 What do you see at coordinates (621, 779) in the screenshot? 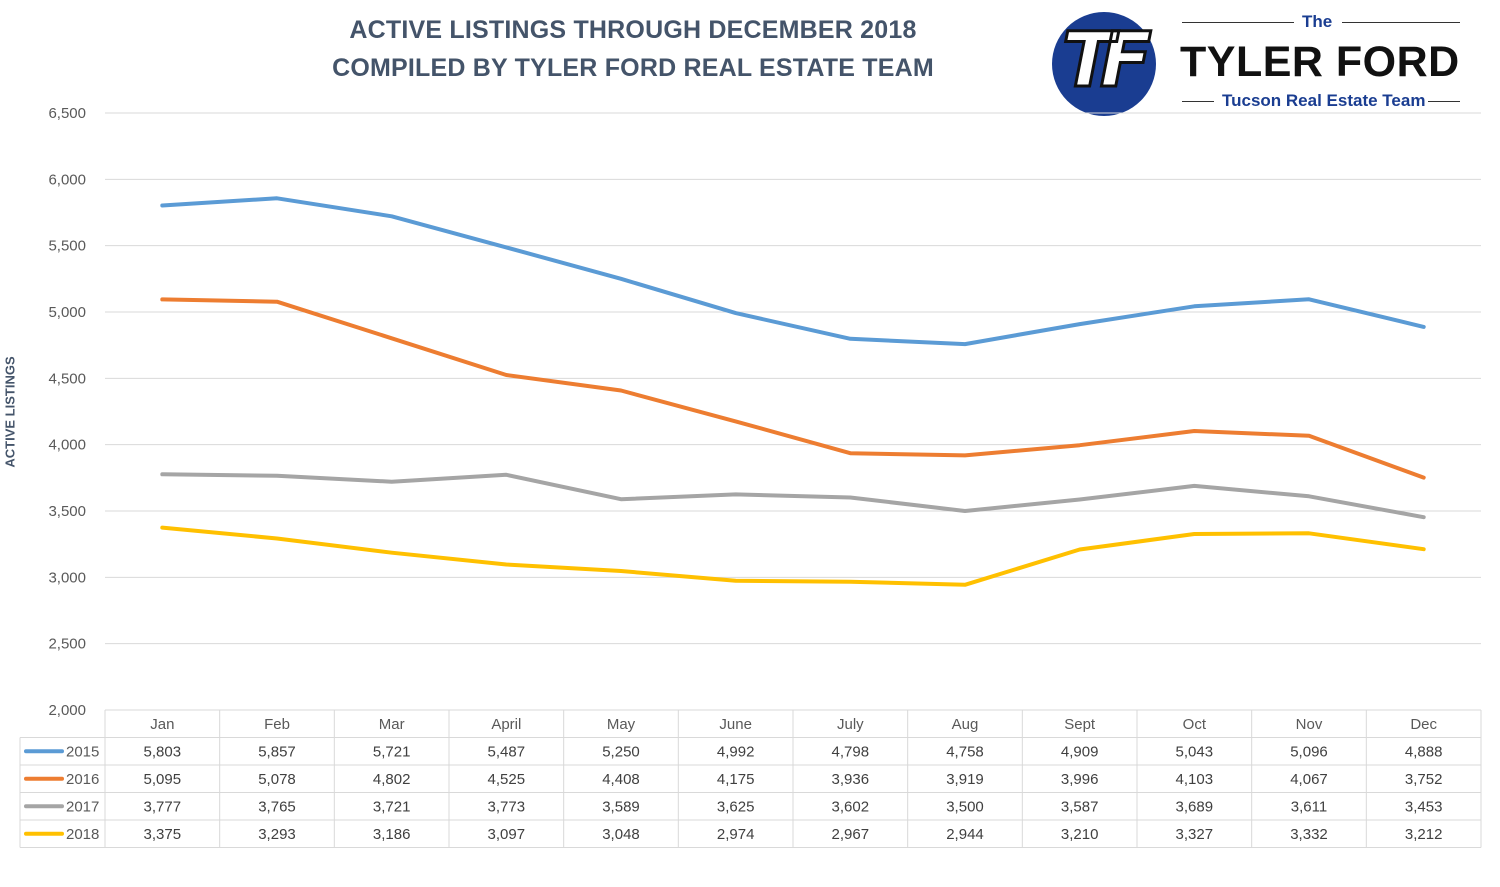
I see `data-label: 4,408` at bounding box center [621, 779].